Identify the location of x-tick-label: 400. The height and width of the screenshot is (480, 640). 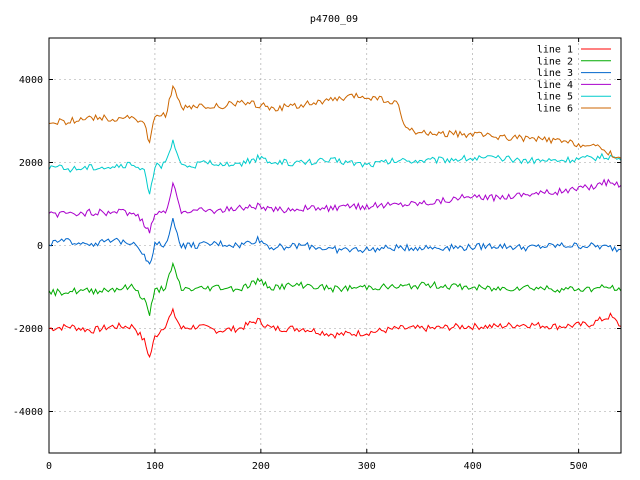
(473, 466).